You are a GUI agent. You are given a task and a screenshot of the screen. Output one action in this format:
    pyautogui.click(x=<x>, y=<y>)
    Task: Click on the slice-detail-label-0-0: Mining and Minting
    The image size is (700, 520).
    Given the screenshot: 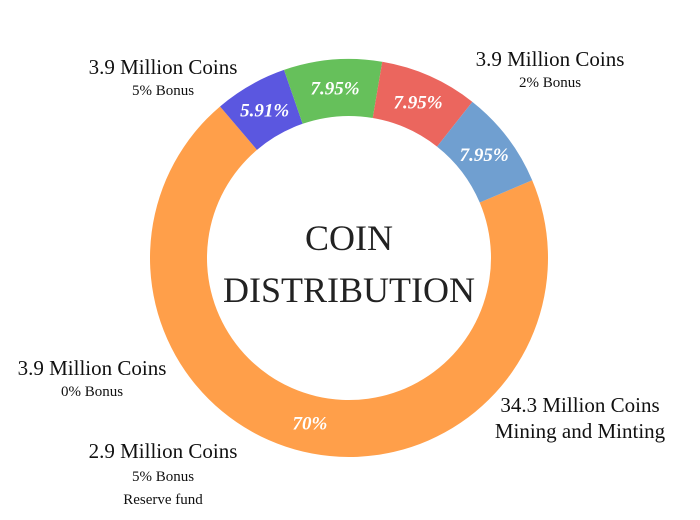 What is the action you would take?
    pyautogui.click(x=580, y=431)
    